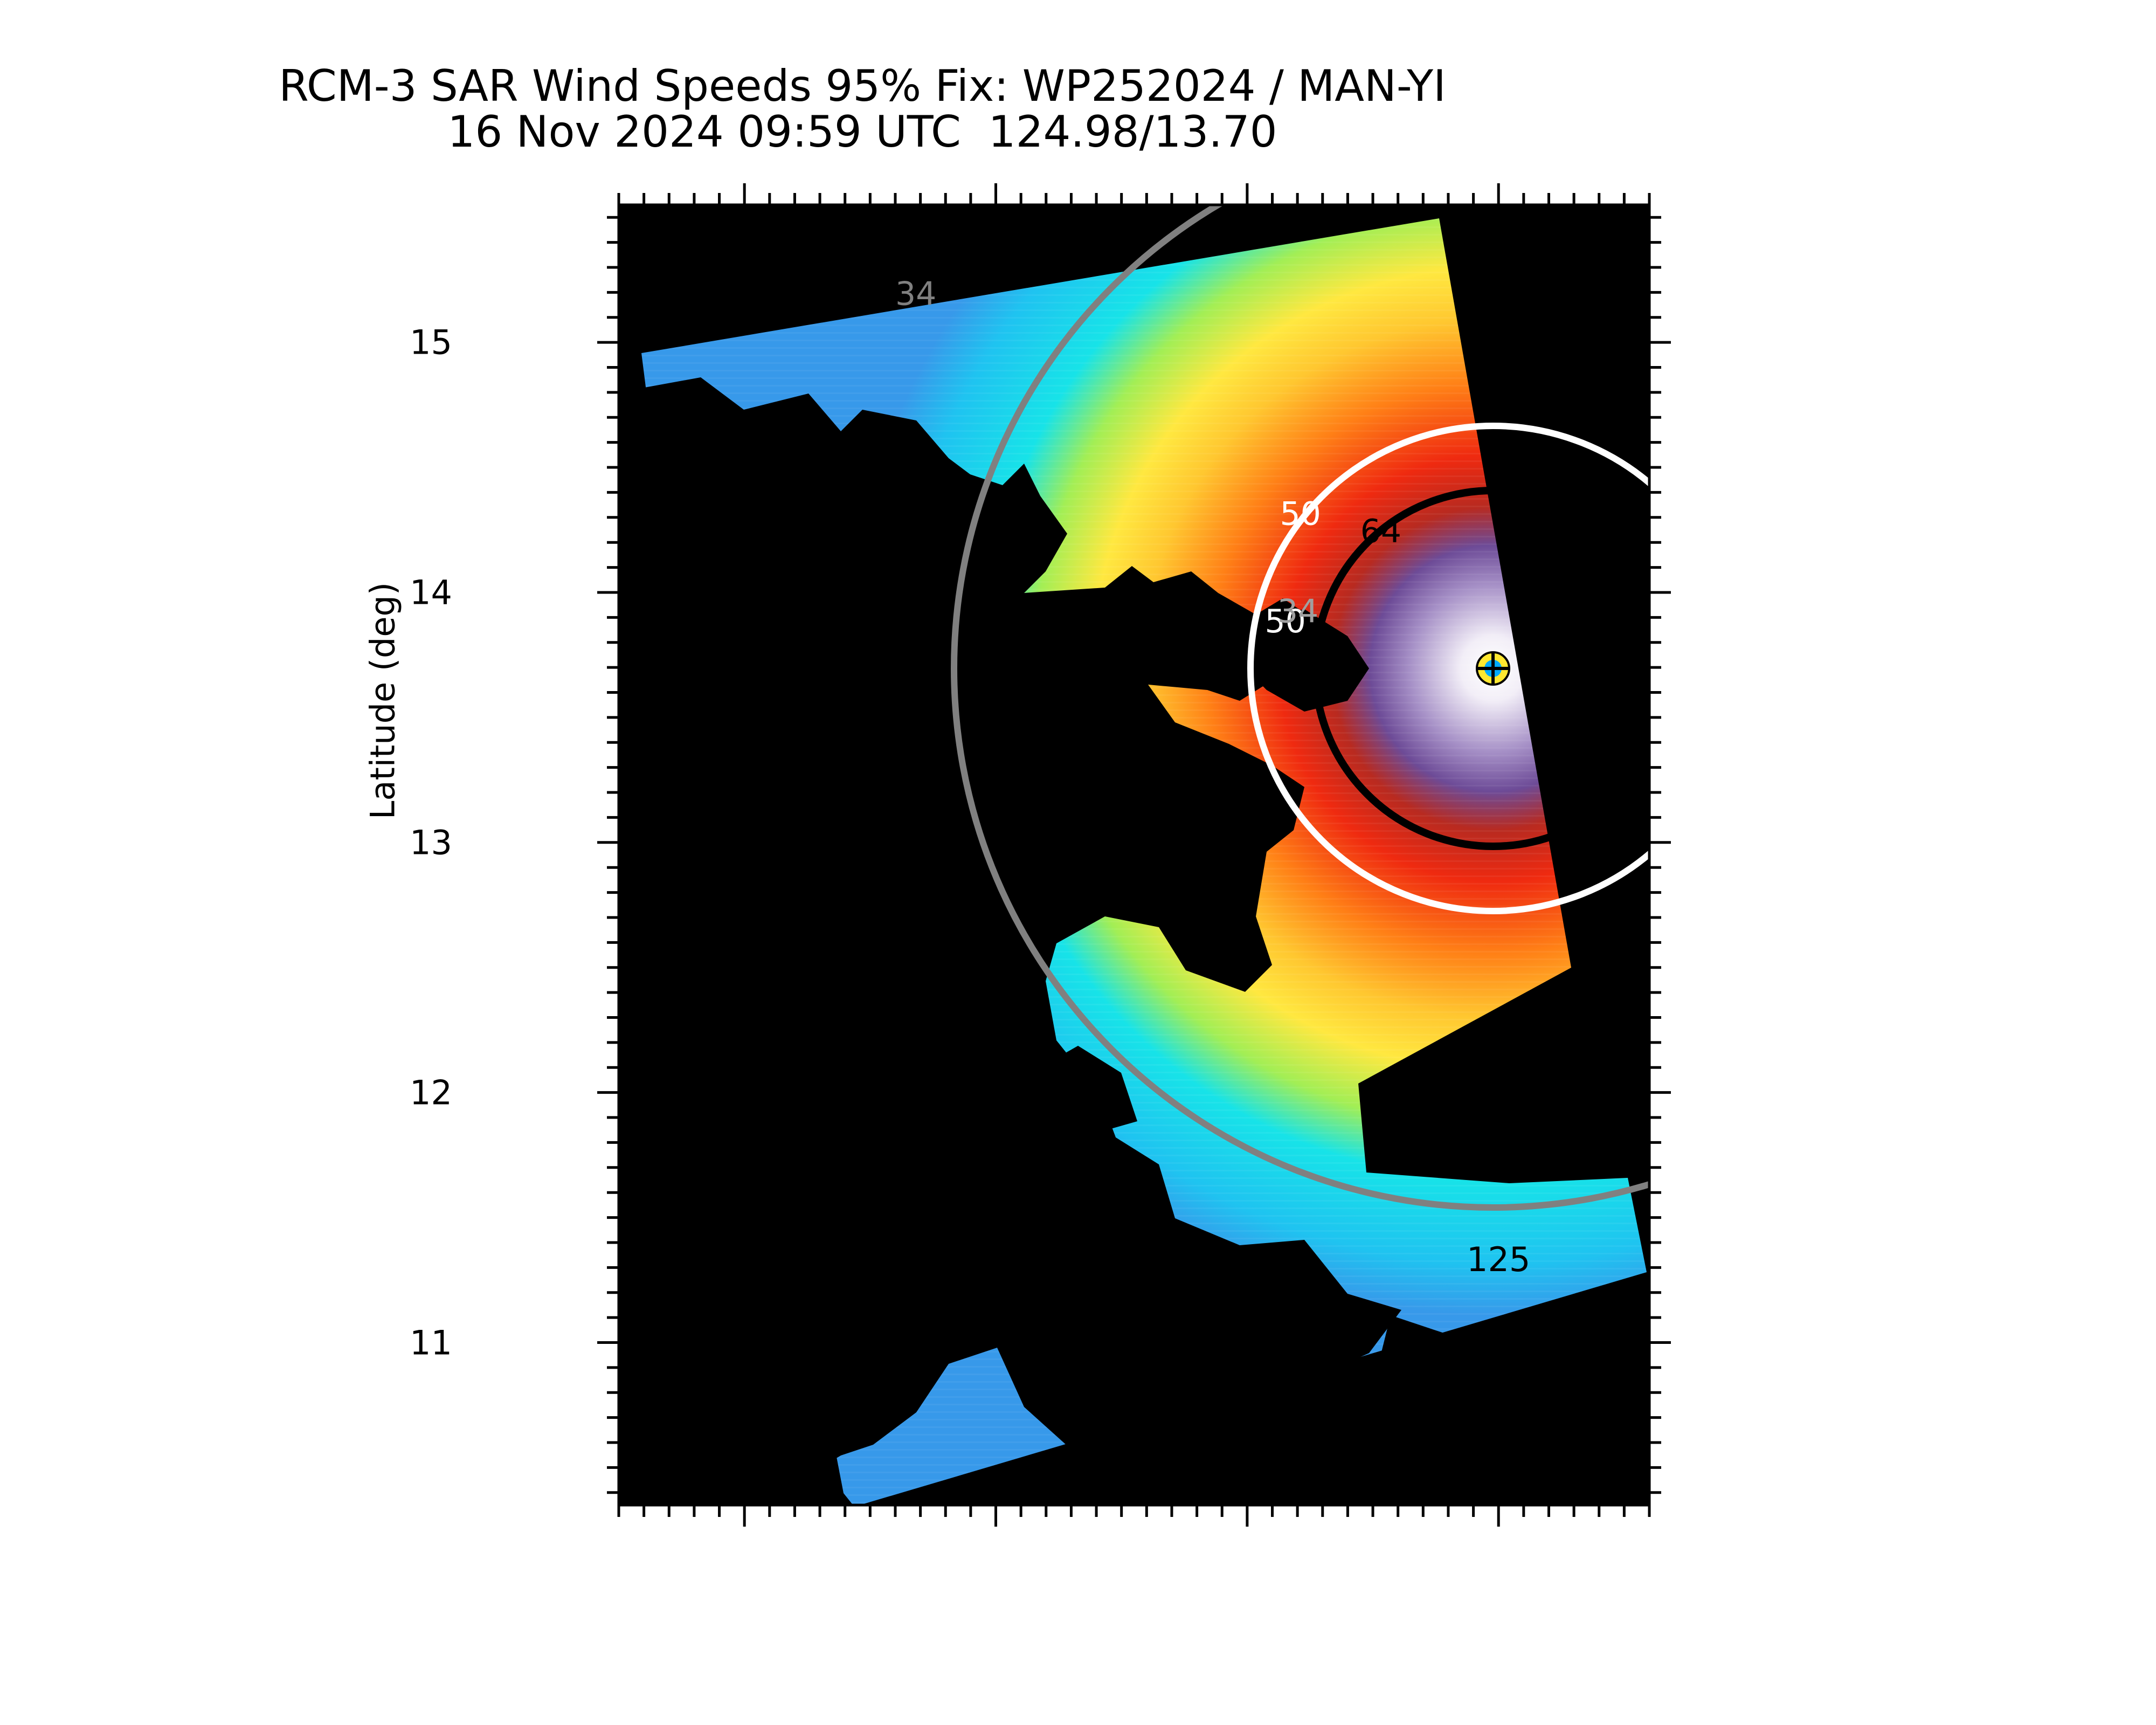  I want to click on contour-label-4: 34, so click(1297, 612).